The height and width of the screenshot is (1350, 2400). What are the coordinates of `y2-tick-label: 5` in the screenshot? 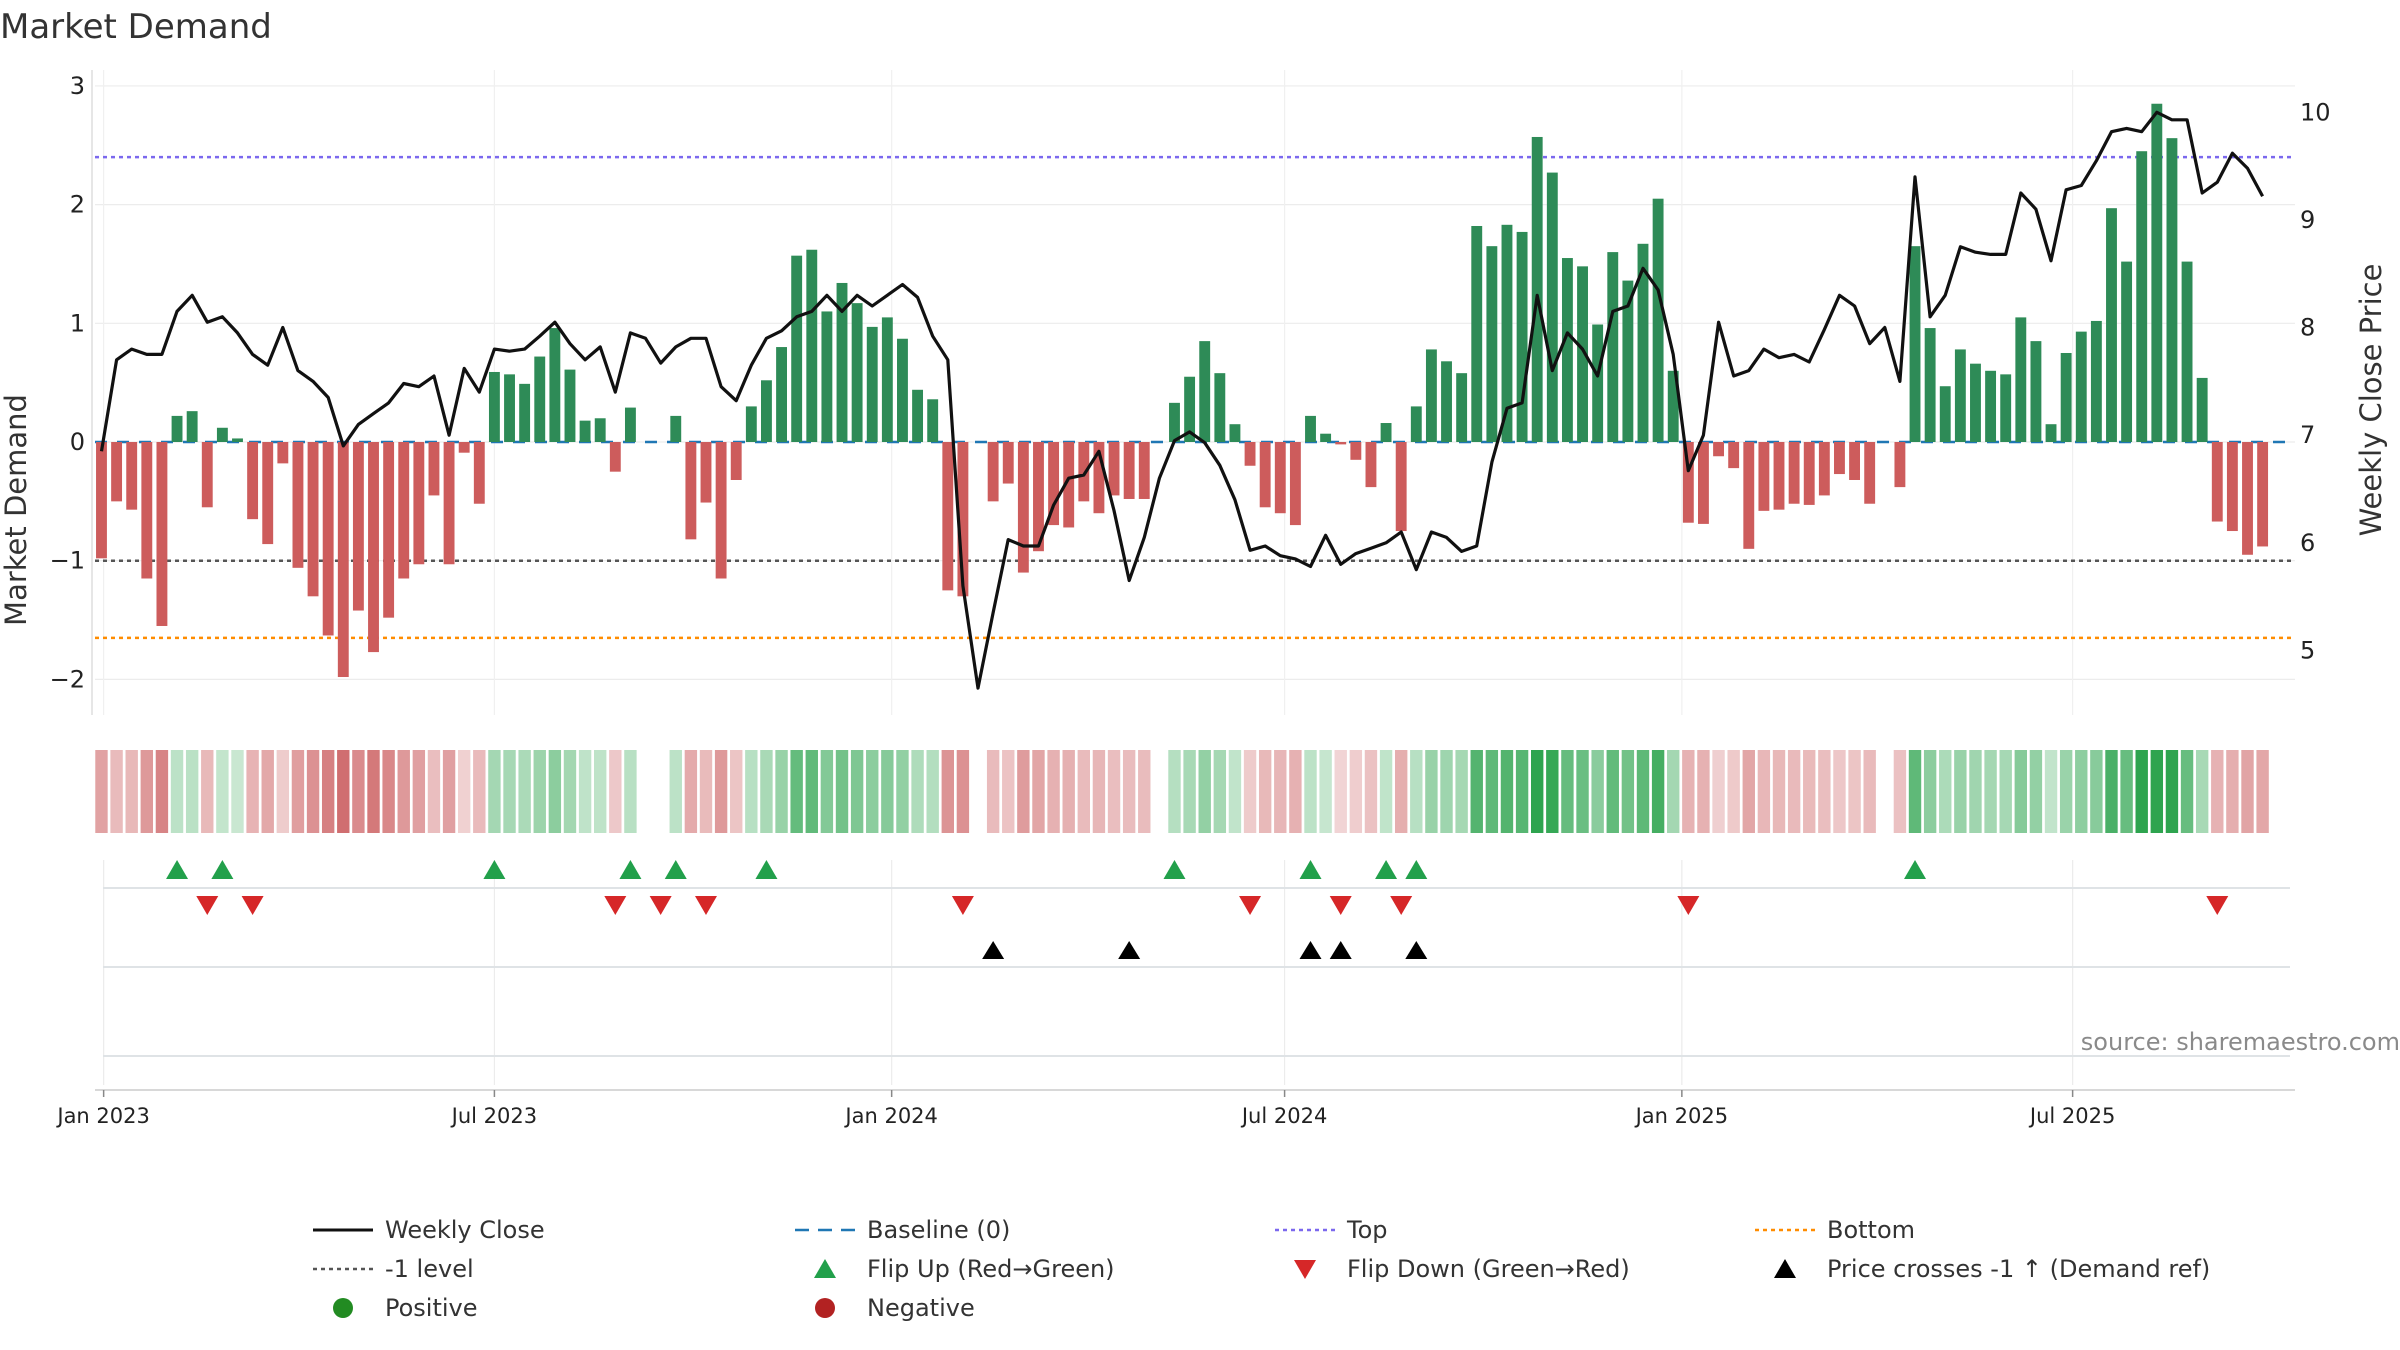 It's located at (2307, 650).